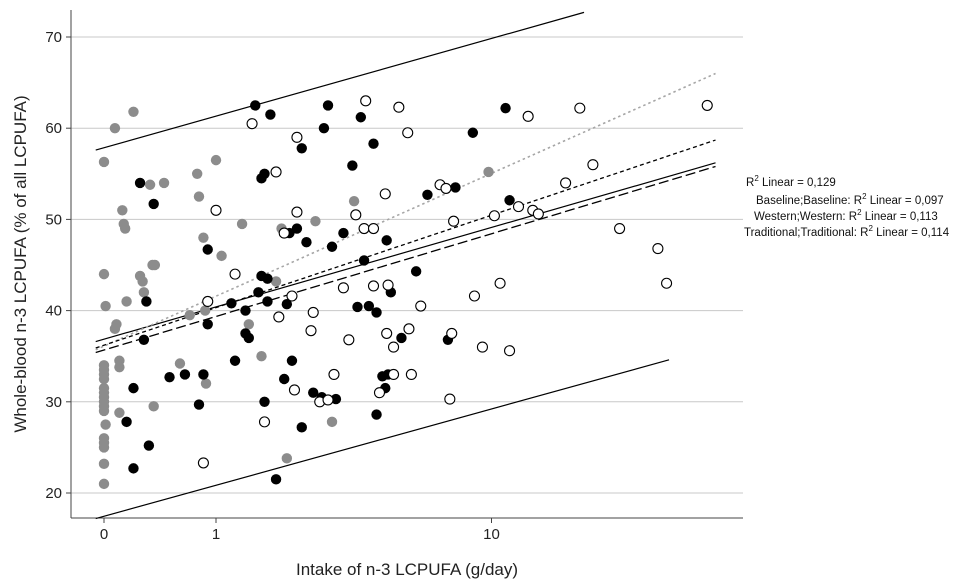  I want to click on y-tick-label: 50, so click(53, 219).